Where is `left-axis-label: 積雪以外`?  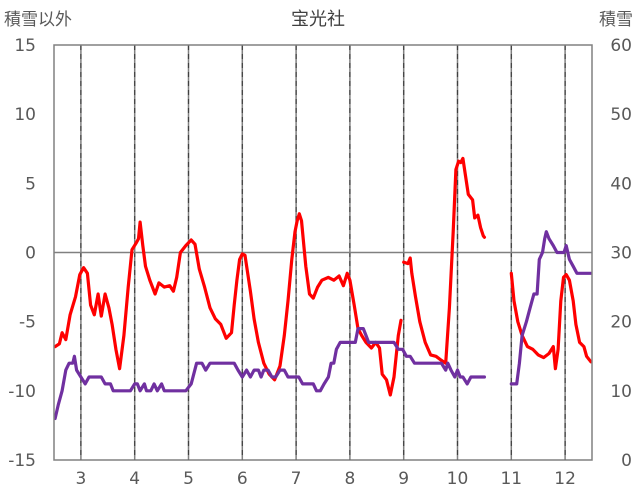
left-axis-label: 積雪以外 is located at coordinates (38, 20).